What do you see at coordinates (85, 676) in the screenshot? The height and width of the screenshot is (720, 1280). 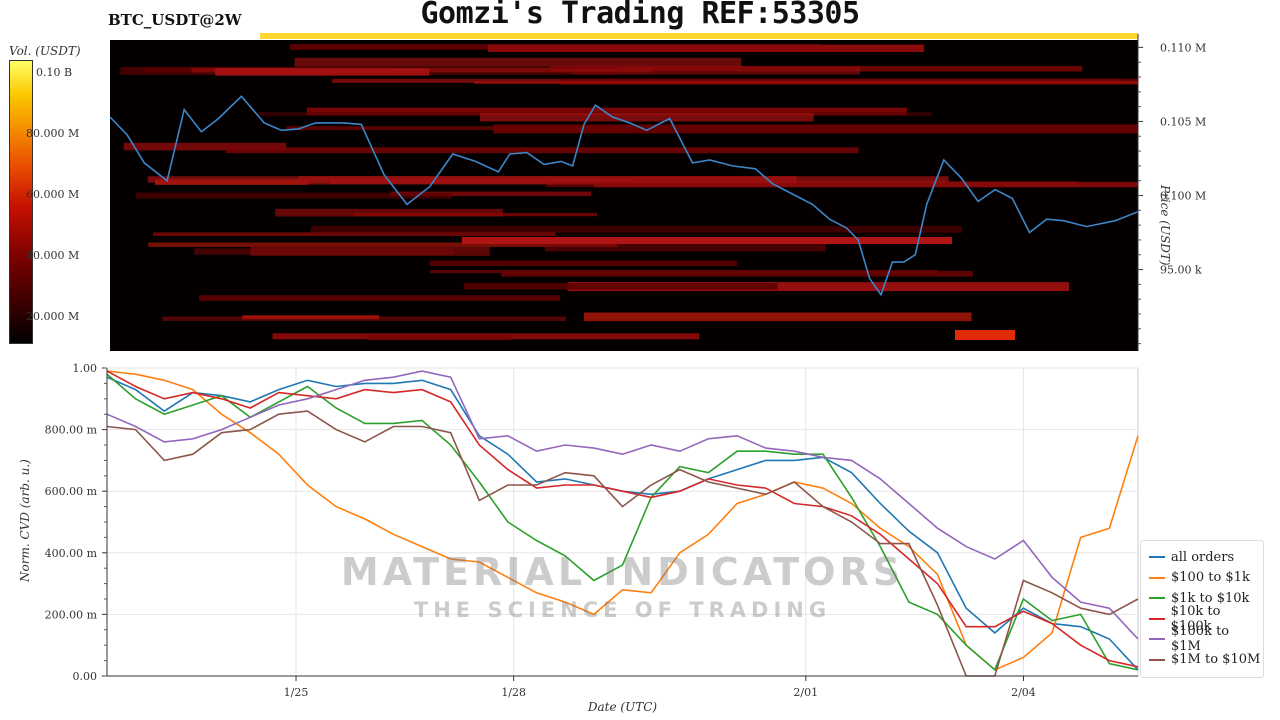 I see `y-tick-label: 0.00` at bounding box center [85, 676].